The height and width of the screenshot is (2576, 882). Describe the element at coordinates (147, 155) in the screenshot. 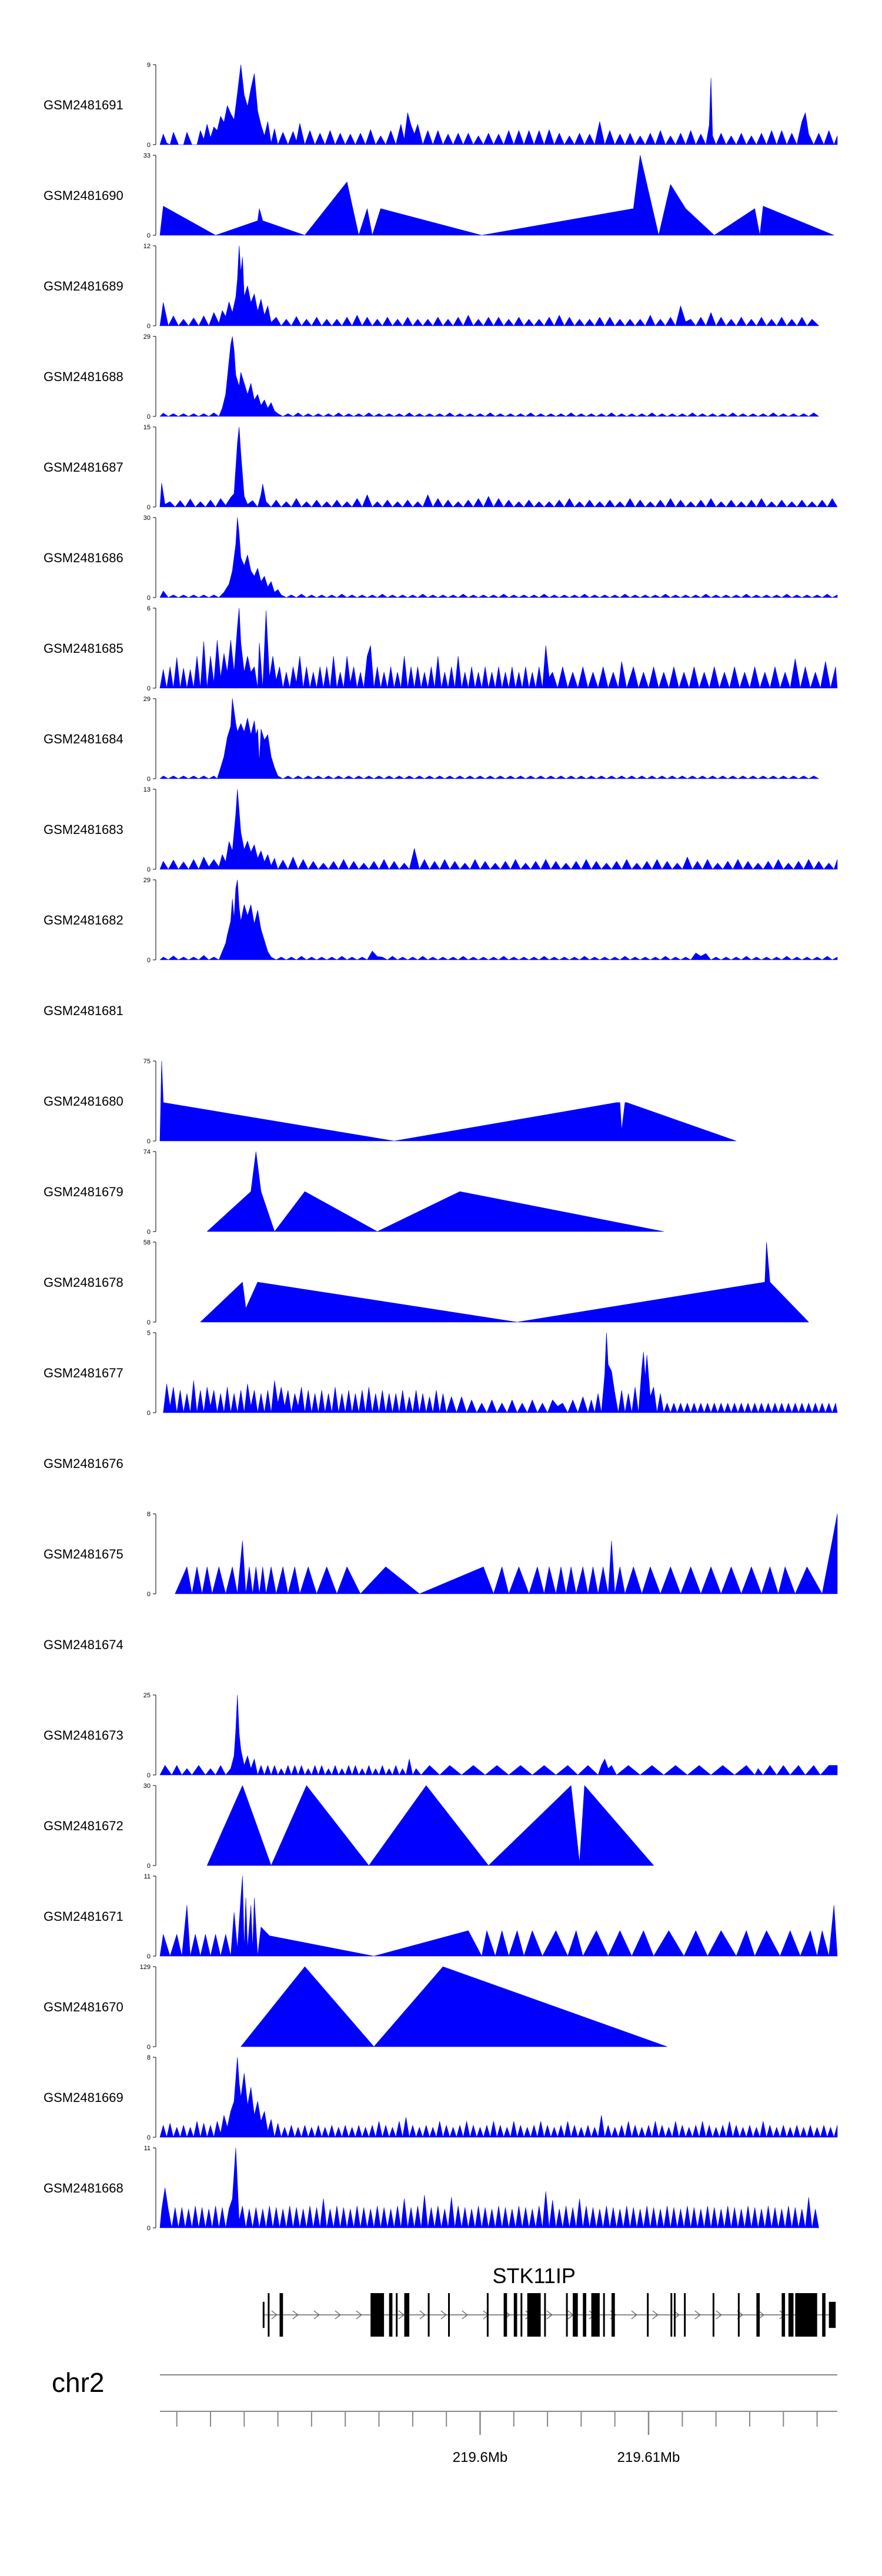

I see `y-axis-max-label: 33` at that location.